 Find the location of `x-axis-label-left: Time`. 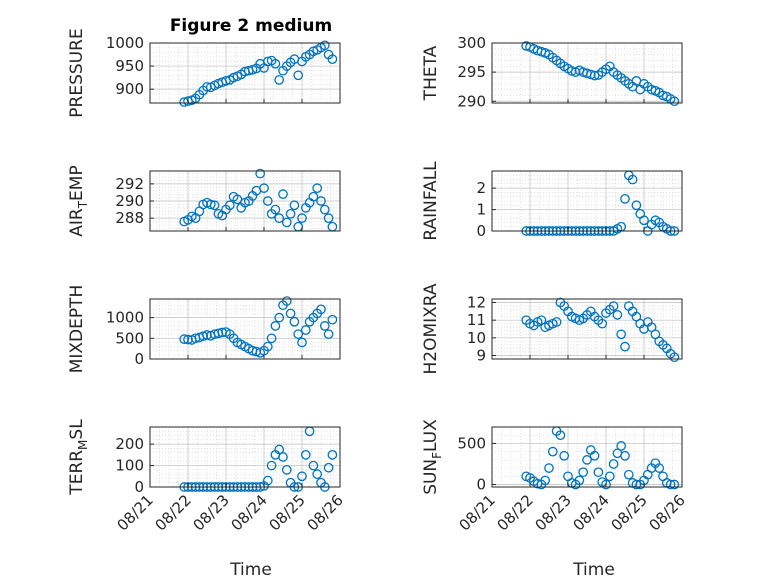

x-axis-label-left: Time is located at coordinates (250, 570).